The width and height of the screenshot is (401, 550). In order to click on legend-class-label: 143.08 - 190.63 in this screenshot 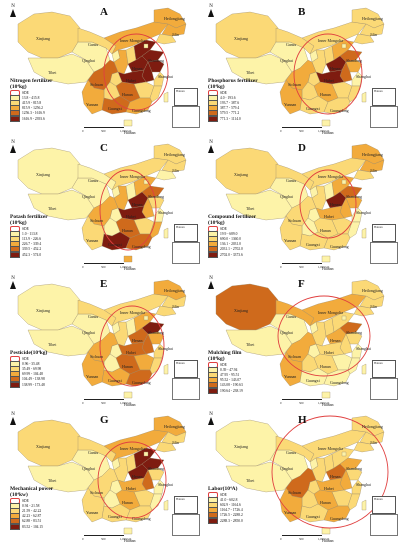, I will do `click(231, 385)`.